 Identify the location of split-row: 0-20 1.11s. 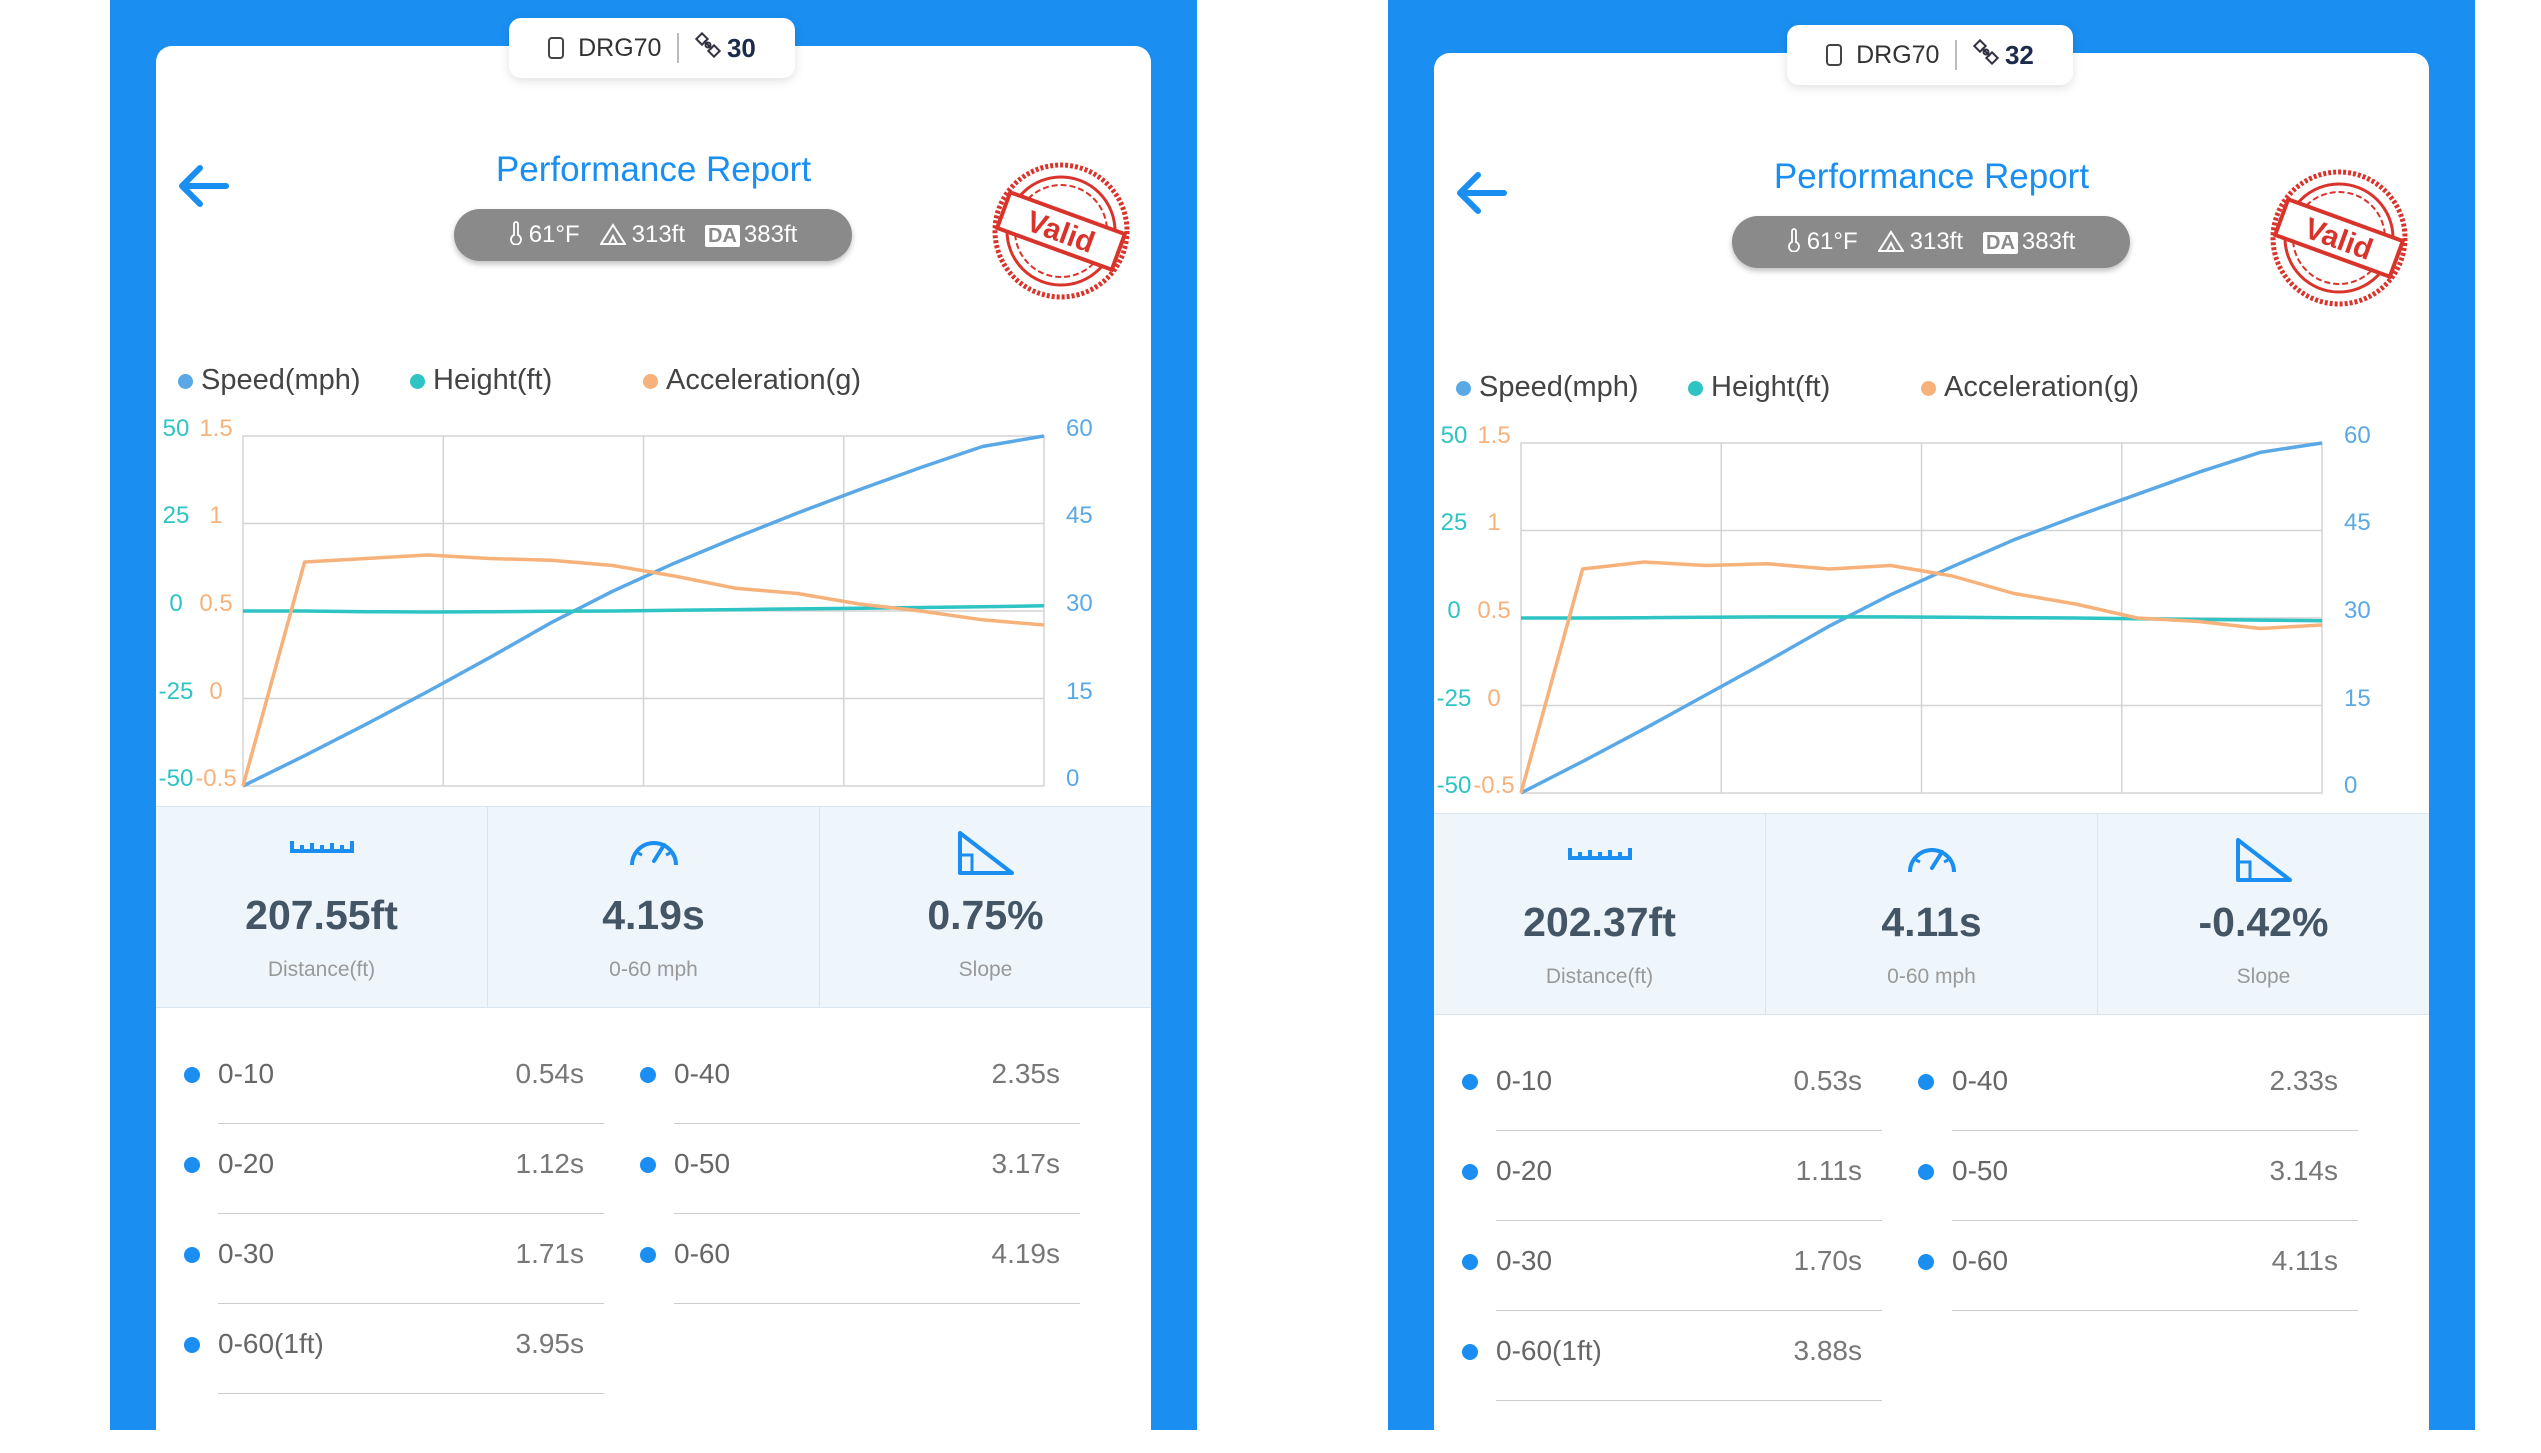
(1672, 1178).